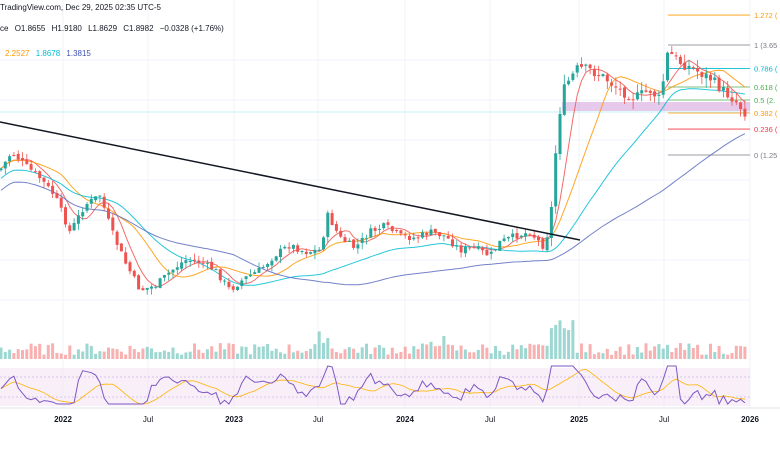 The image size is (780, 470). I want to click on fib-level-label: 0.786 (, so click(766, 69).